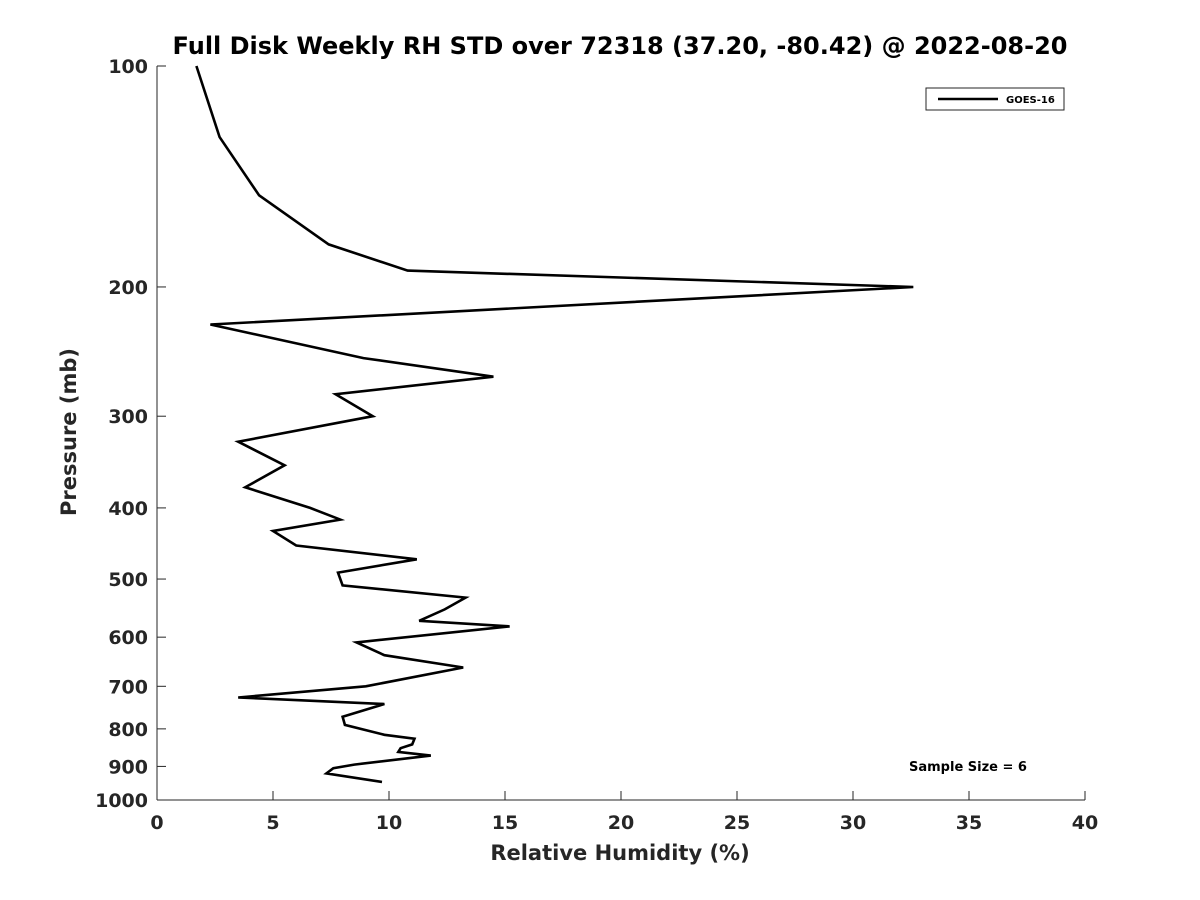 Image resolution: width=1200 pixels, height=900 pixels. I want to click on legend: GOES-16, so click(995, 99).